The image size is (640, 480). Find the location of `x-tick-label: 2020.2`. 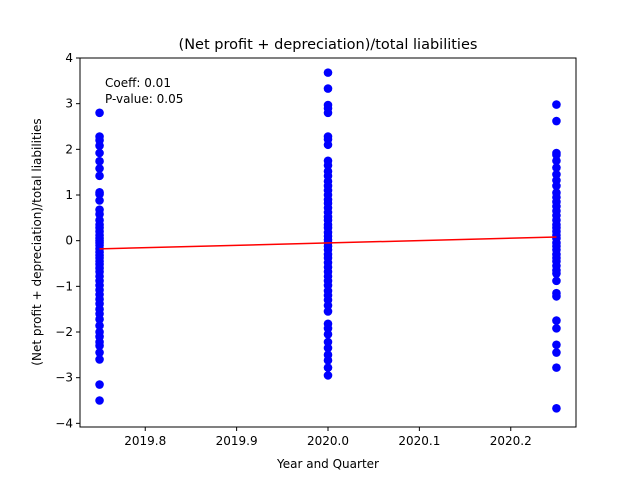

x-tick-label: 2020.2 is located at coordinates (511, 441).